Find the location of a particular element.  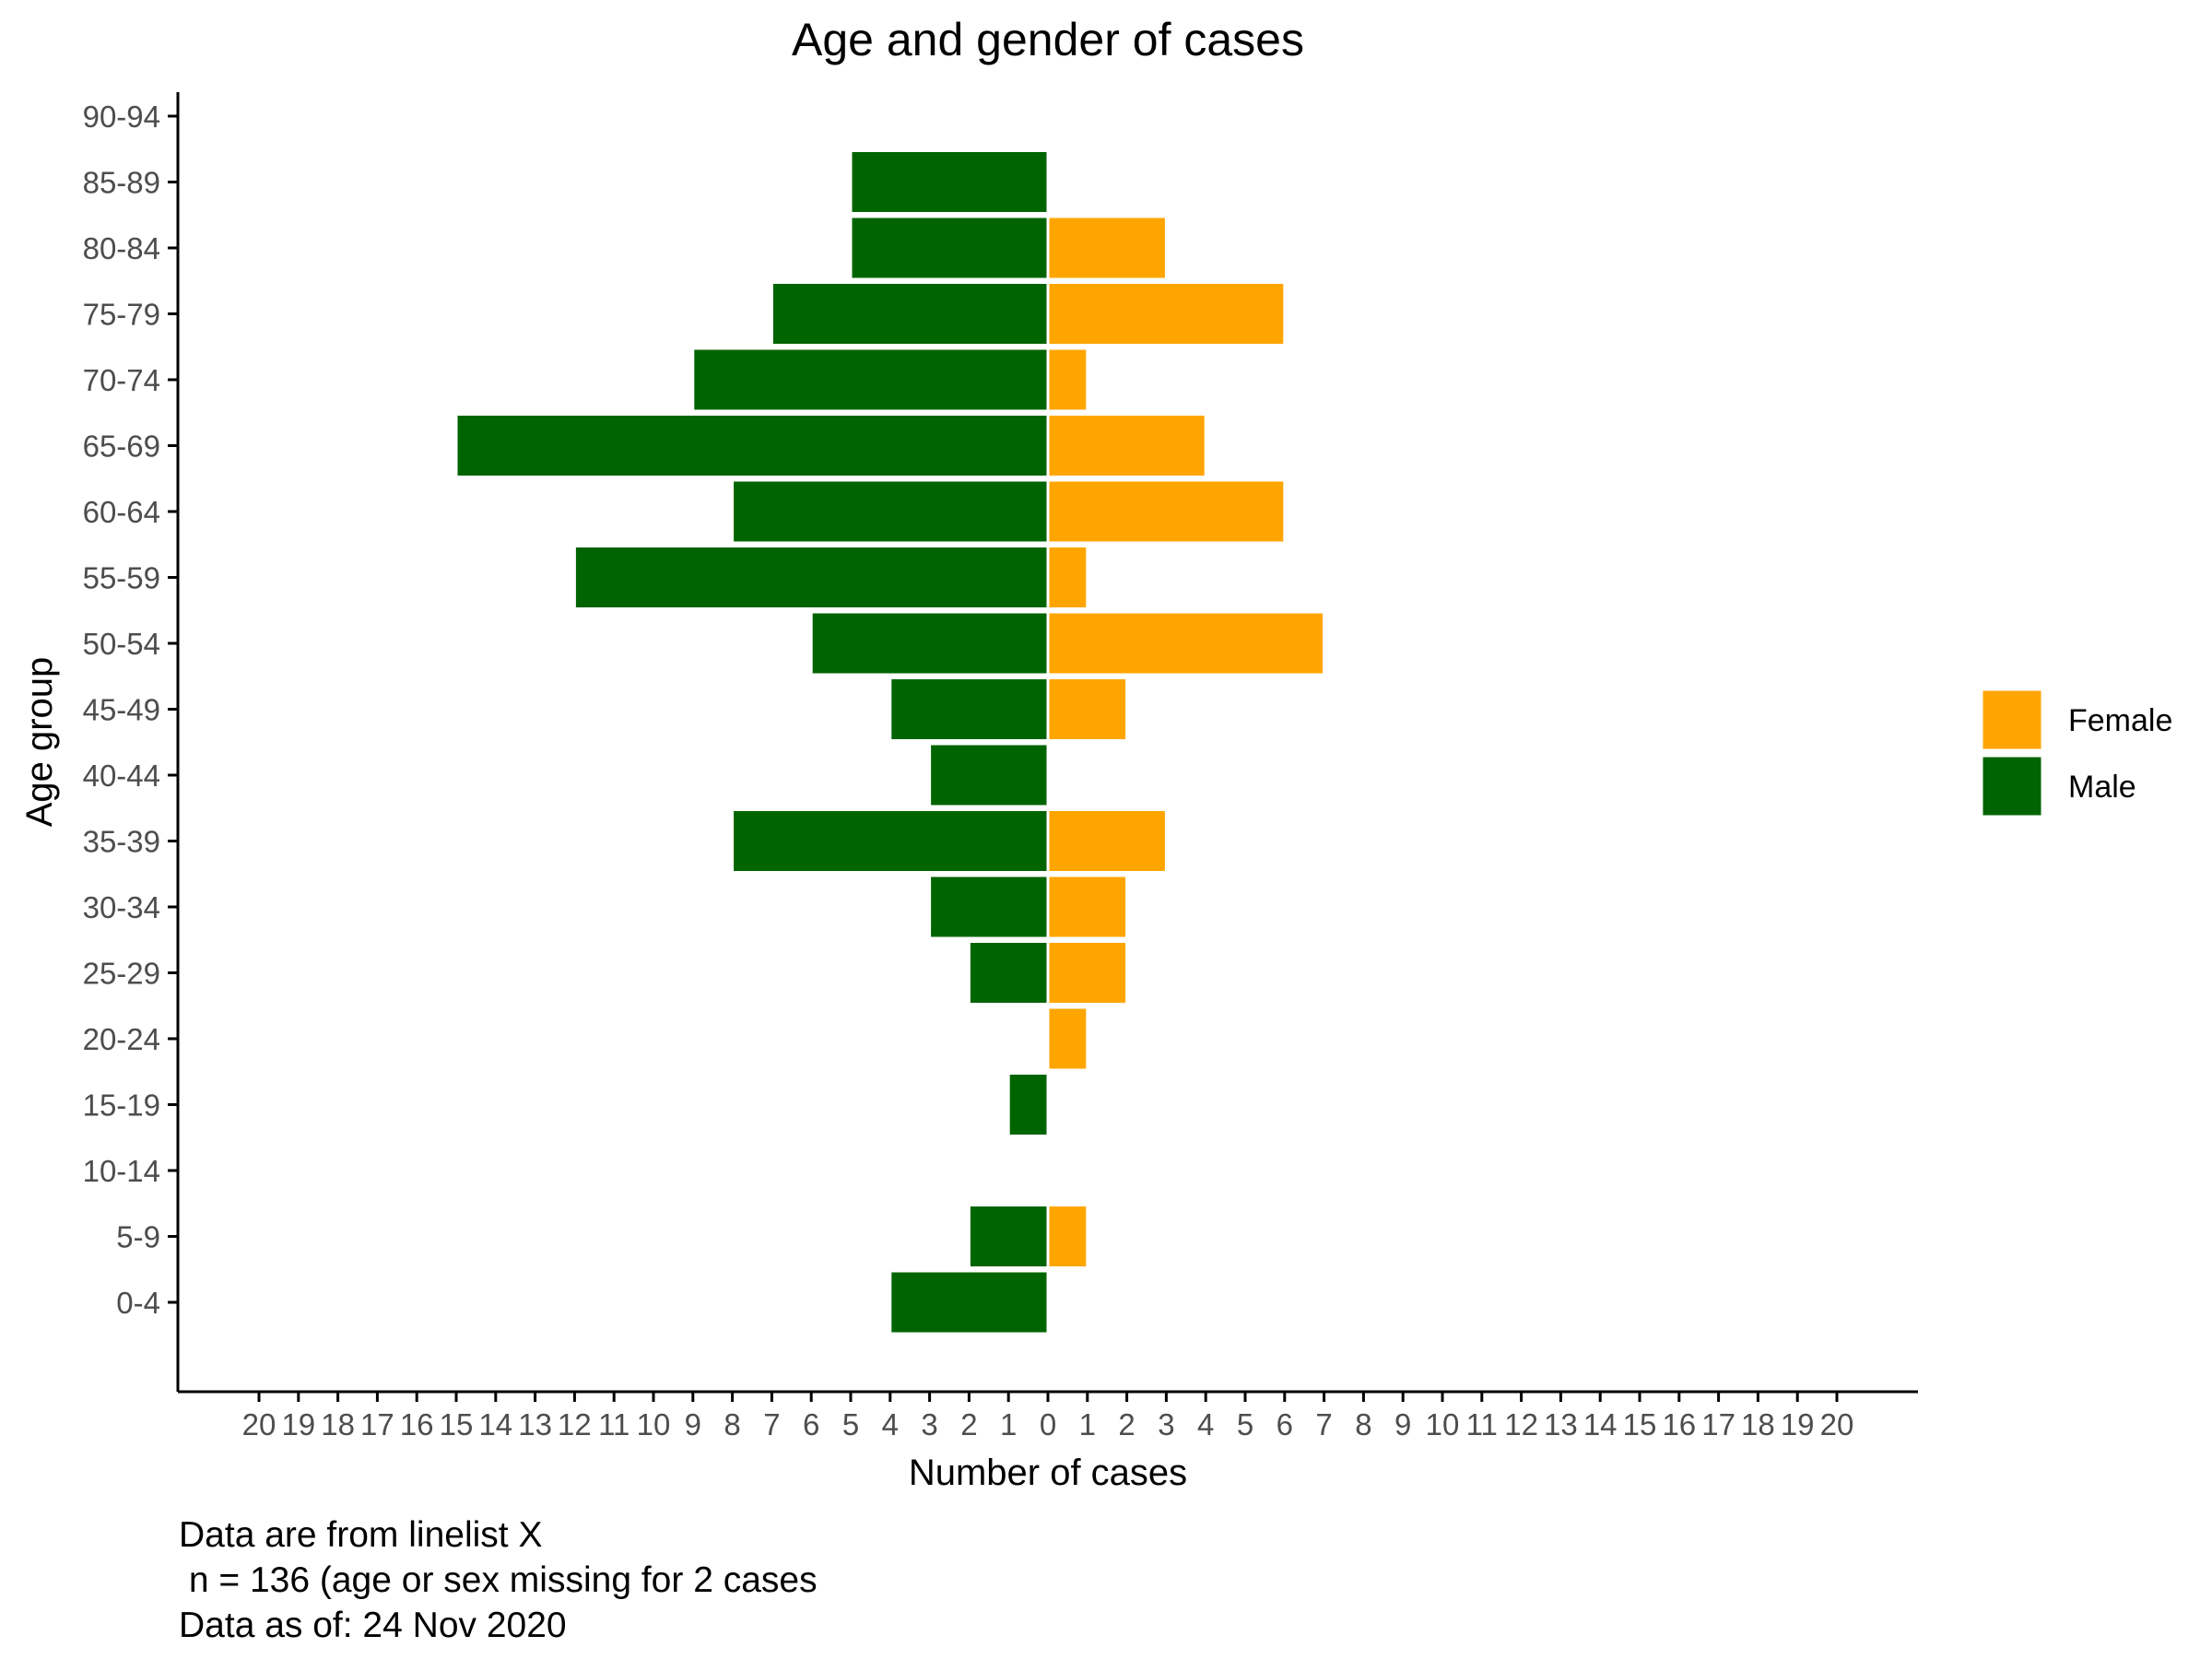

y-tick-label: 70-74 is located at coordinates (121, 380).